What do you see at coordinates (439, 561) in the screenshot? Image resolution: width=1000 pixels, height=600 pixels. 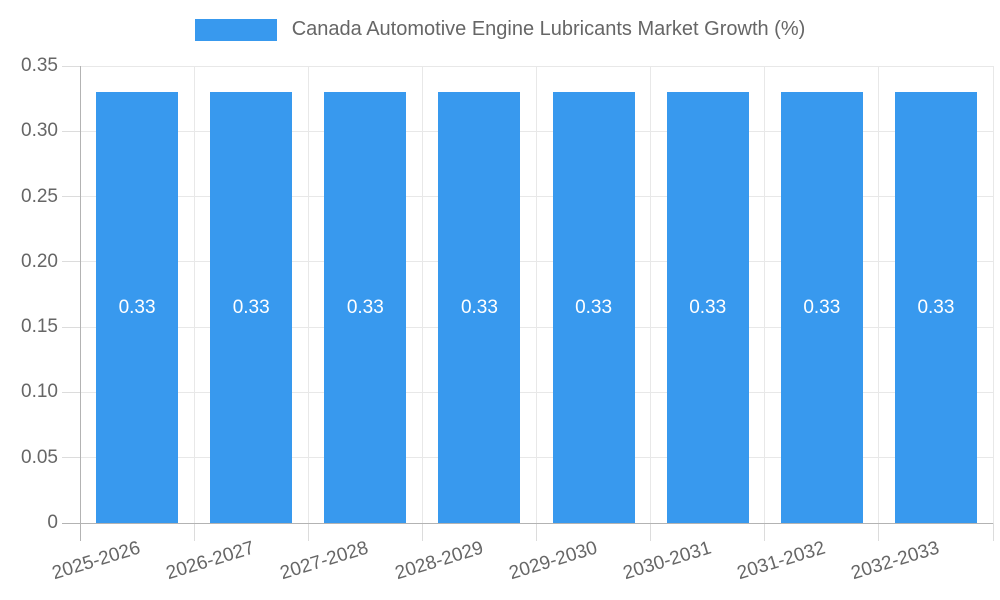 I see `x-axis-label: 2028-2029` at bounding box center [439, 561].